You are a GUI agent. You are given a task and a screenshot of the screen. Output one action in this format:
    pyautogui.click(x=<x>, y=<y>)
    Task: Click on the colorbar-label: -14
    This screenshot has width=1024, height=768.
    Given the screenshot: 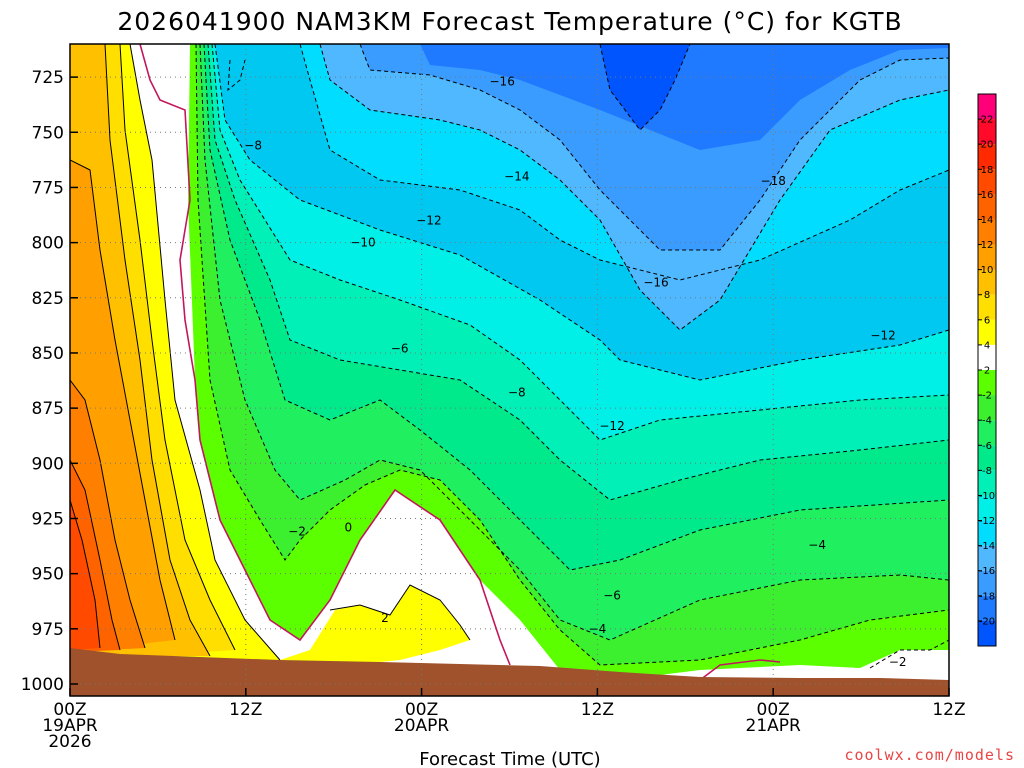 What is the action you would take?
    pyautogui.click(x=987, y=546)
    